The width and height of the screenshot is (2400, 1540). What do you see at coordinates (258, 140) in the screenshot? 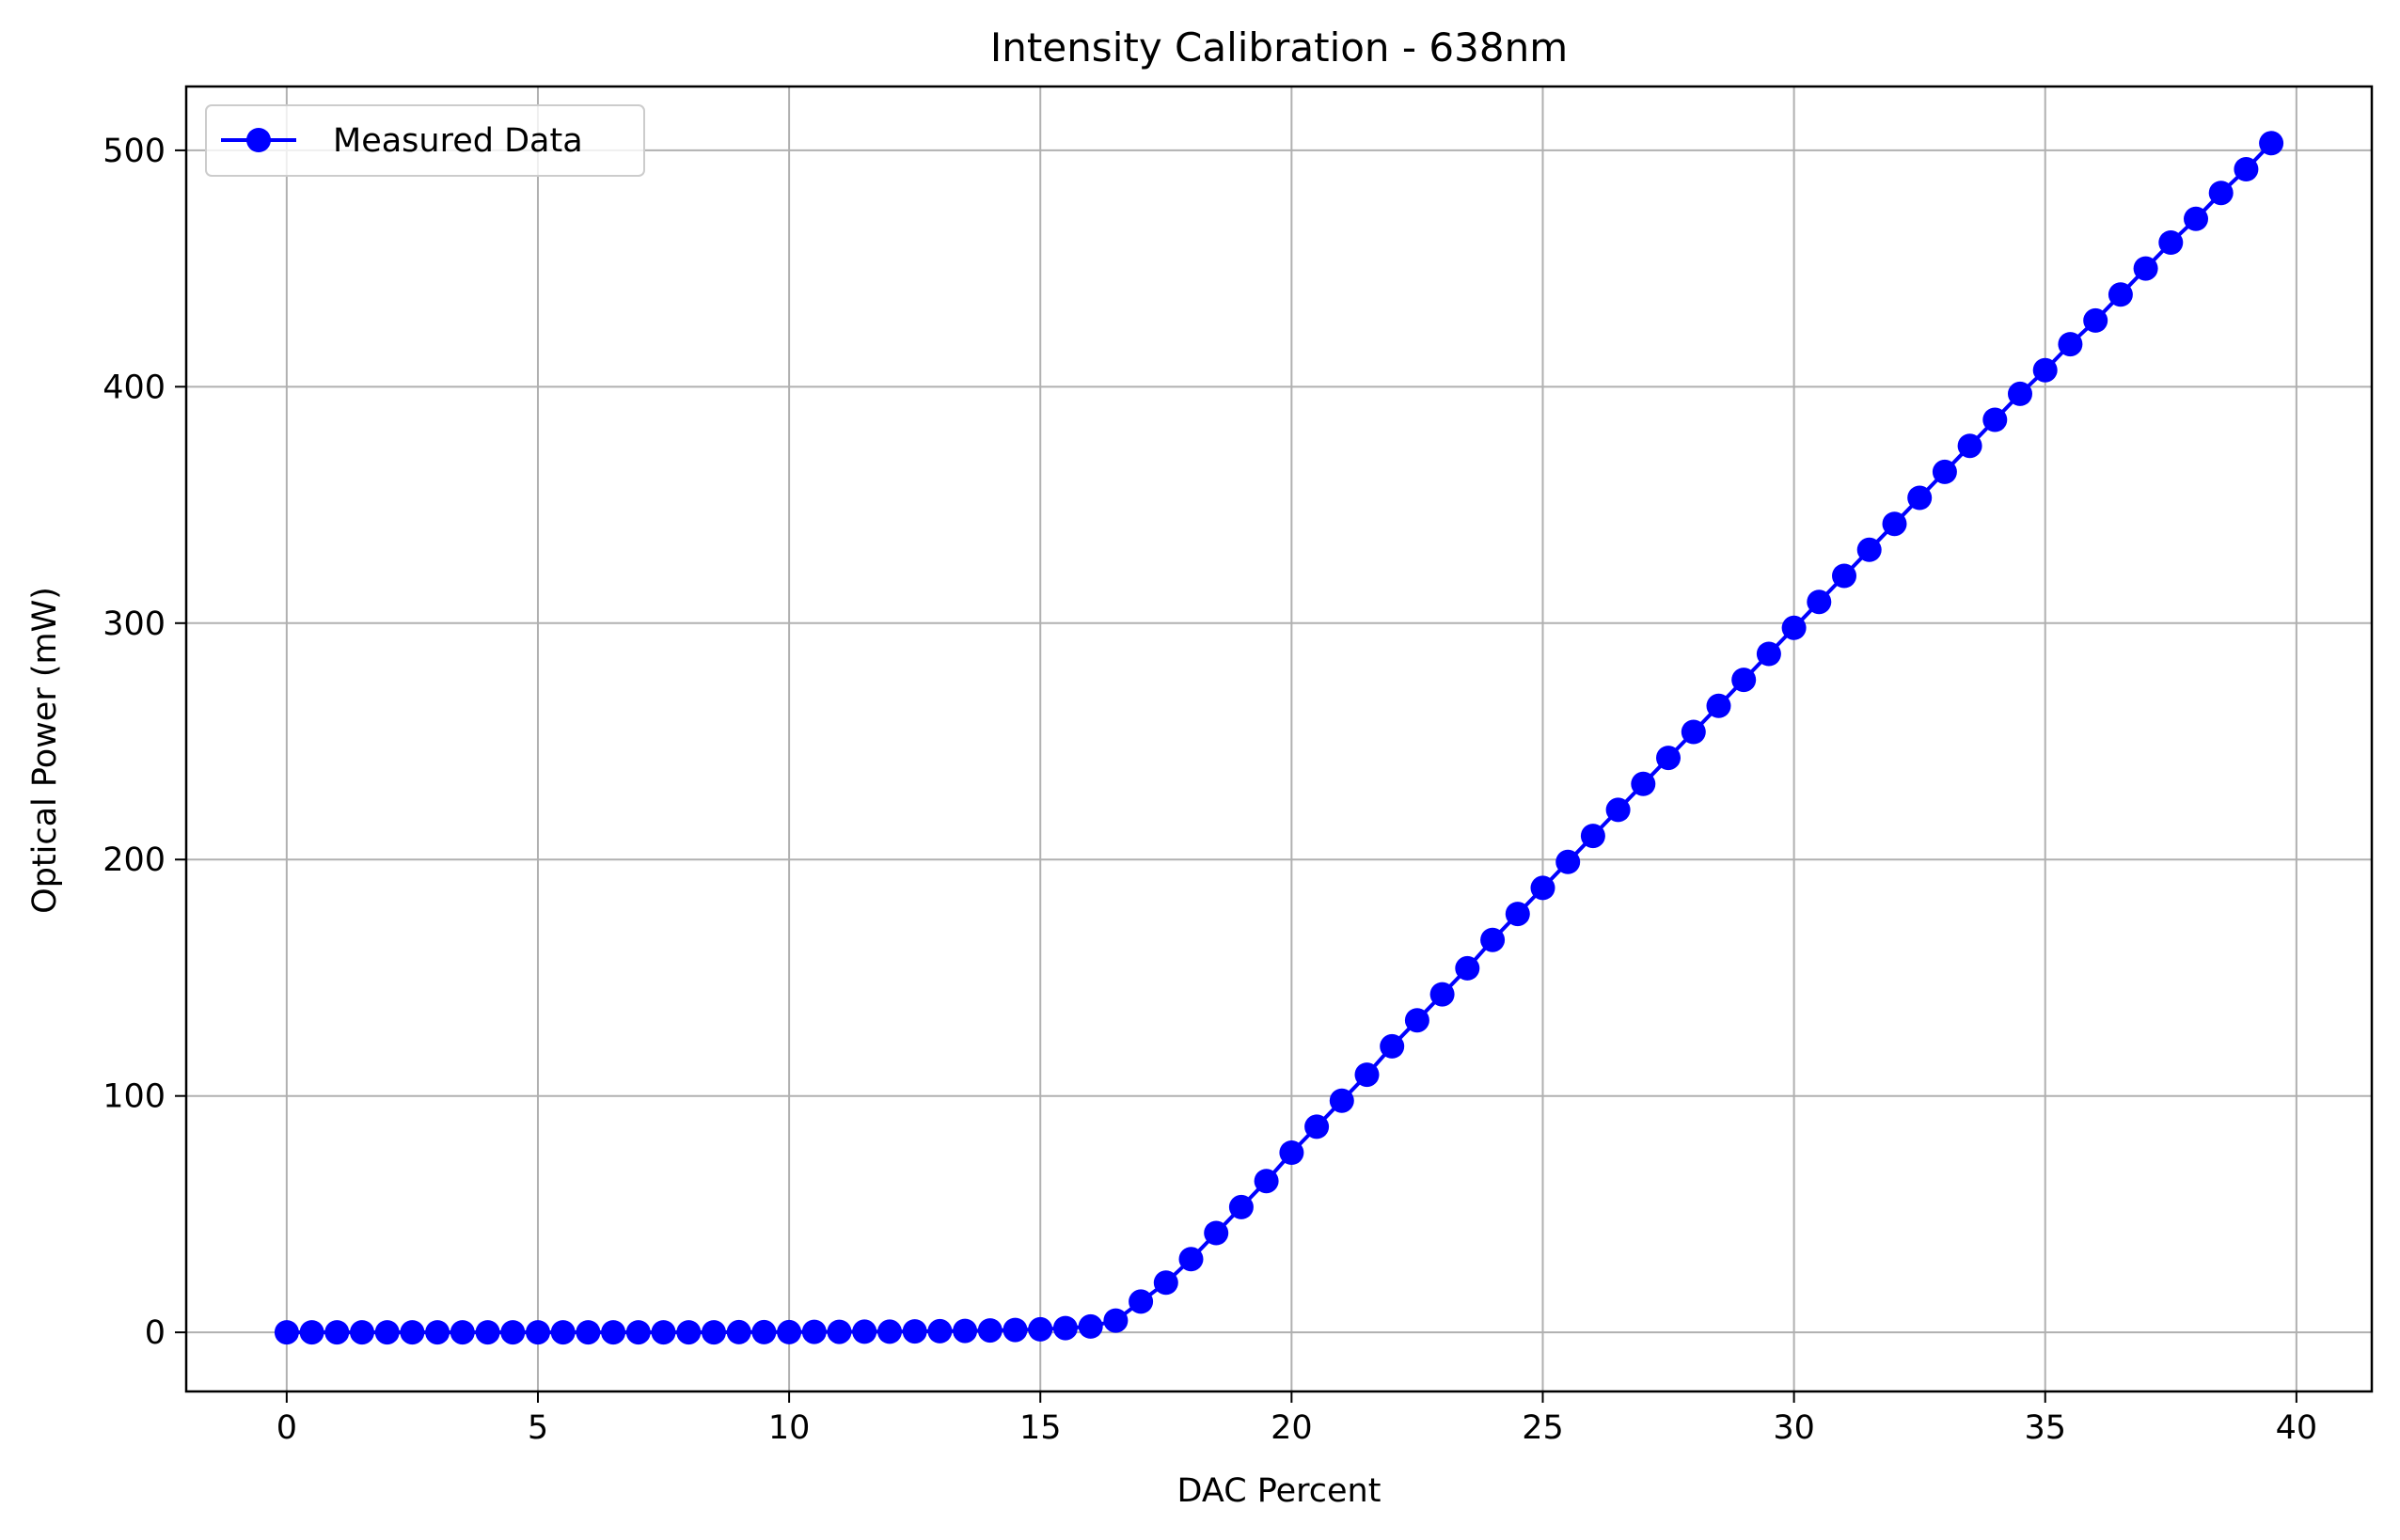
I see `legend-marker-swatch` at bounding box center [258, 140].